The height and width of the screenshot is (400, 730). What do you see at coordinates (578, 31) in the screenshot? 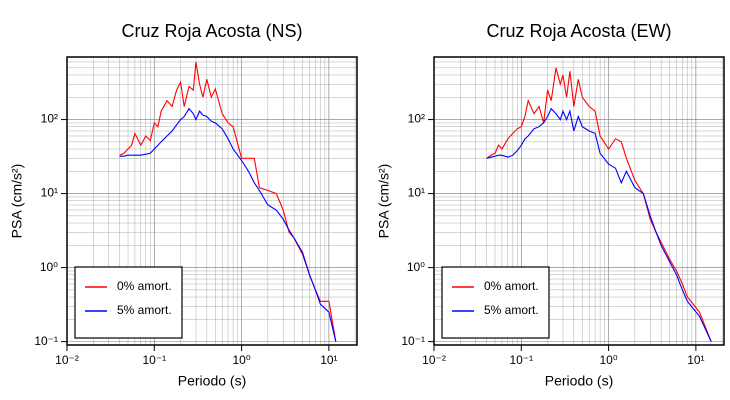
I see `chart-title: Cruz Roja Acosta (EW)` at bounding box center [578, 31].